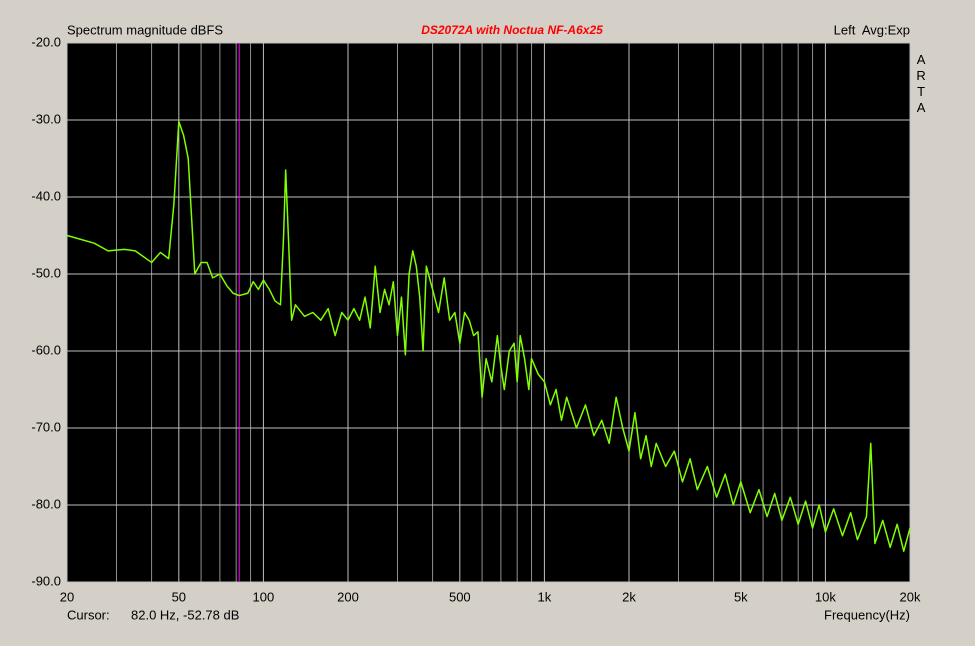  What do you see at coordinates (825, 596) in the screenshot?
I see `x-tick-label: 10k` at bounding box center [825, 596].